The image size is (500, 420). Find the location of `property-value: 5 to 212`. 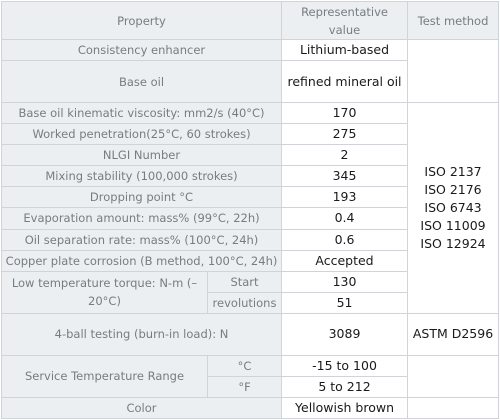

property-value: 5 to 212 is located at coordinates (345, 386).